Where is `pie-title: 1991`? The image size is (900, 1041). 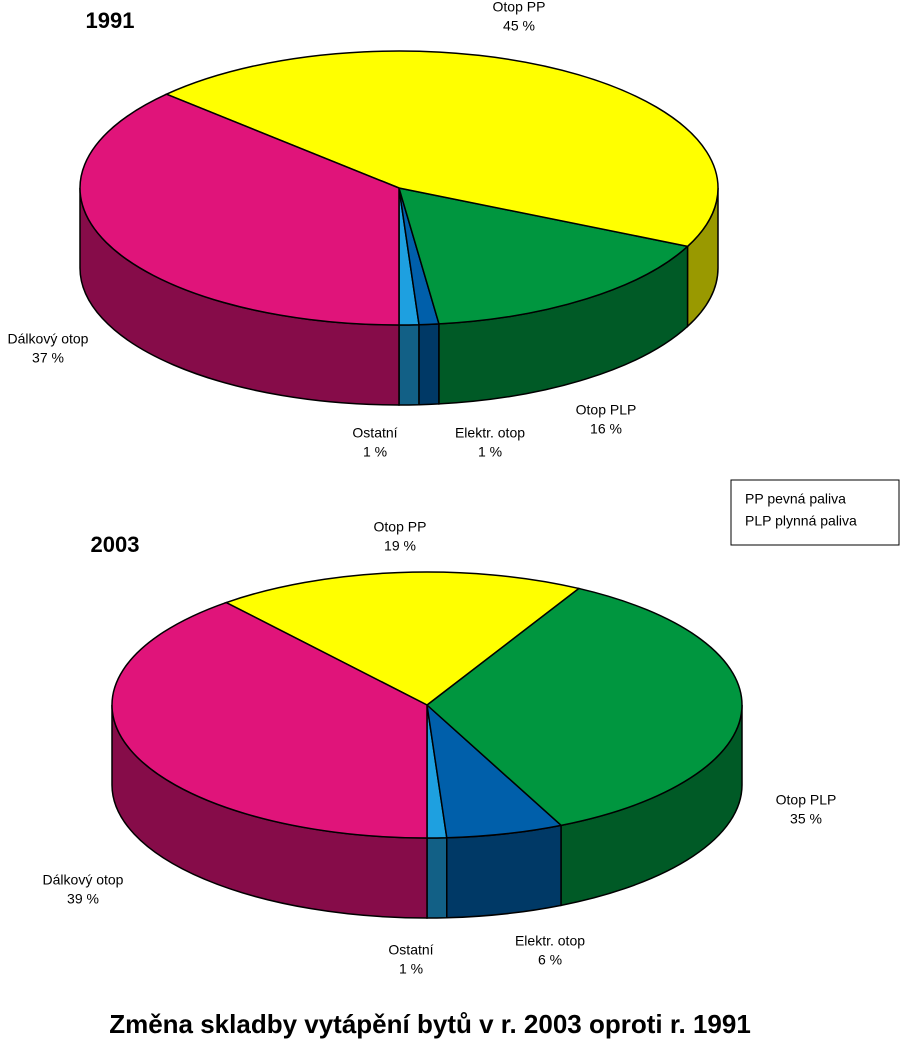 pie-title: 1991 is located at coordinates (110, 20).